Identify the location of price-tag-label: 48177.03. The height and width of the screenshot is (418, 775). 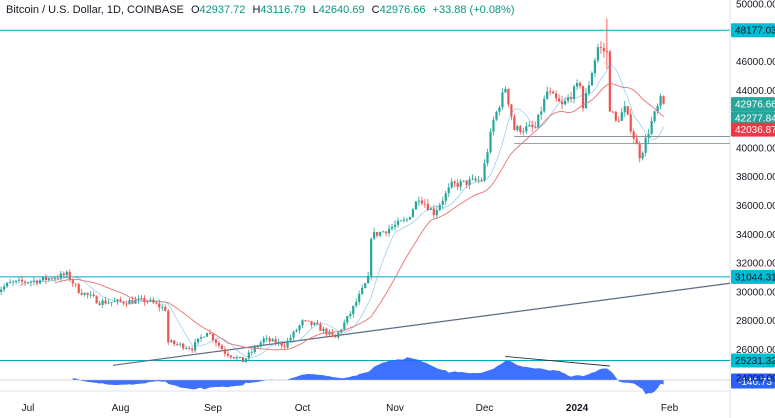
(755, 31).